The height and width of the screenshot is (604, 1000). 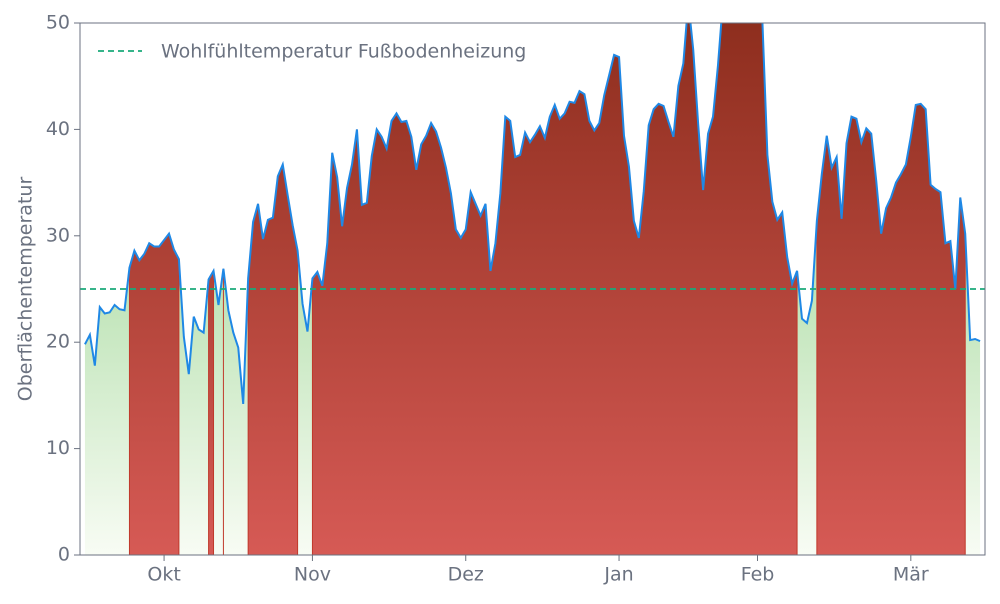 What do you see at coordinates (58, 342) in the screenshot?
I see `y-tick-label: 20` at bounding box center [58, 342].